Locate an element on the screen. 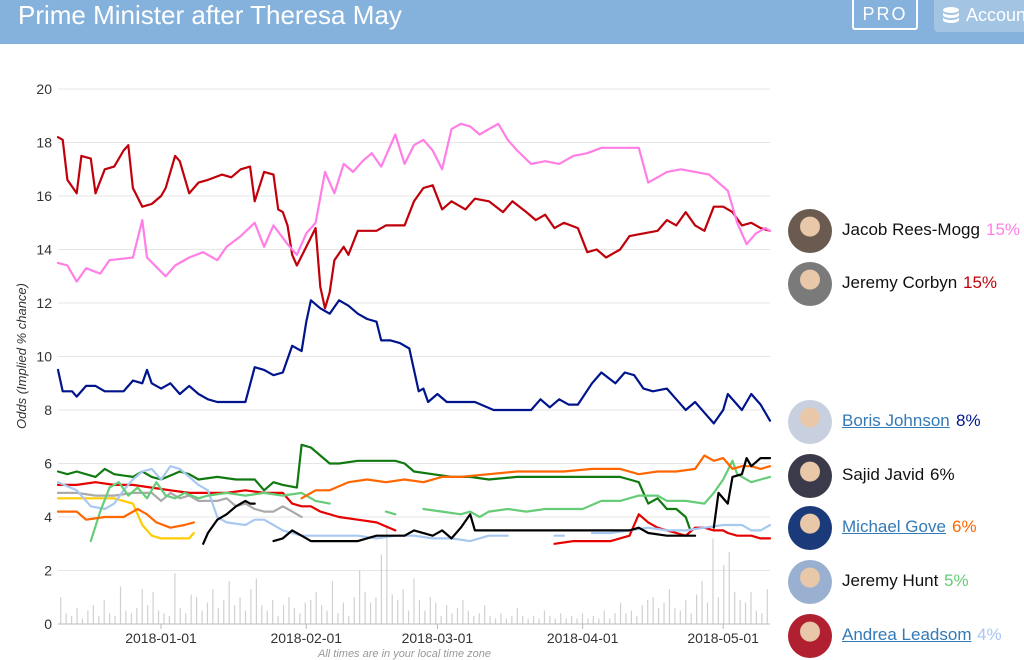 The width and height of the screenshot is (1024, 660). pro-button: PRO is located at coordinates (885, 15).